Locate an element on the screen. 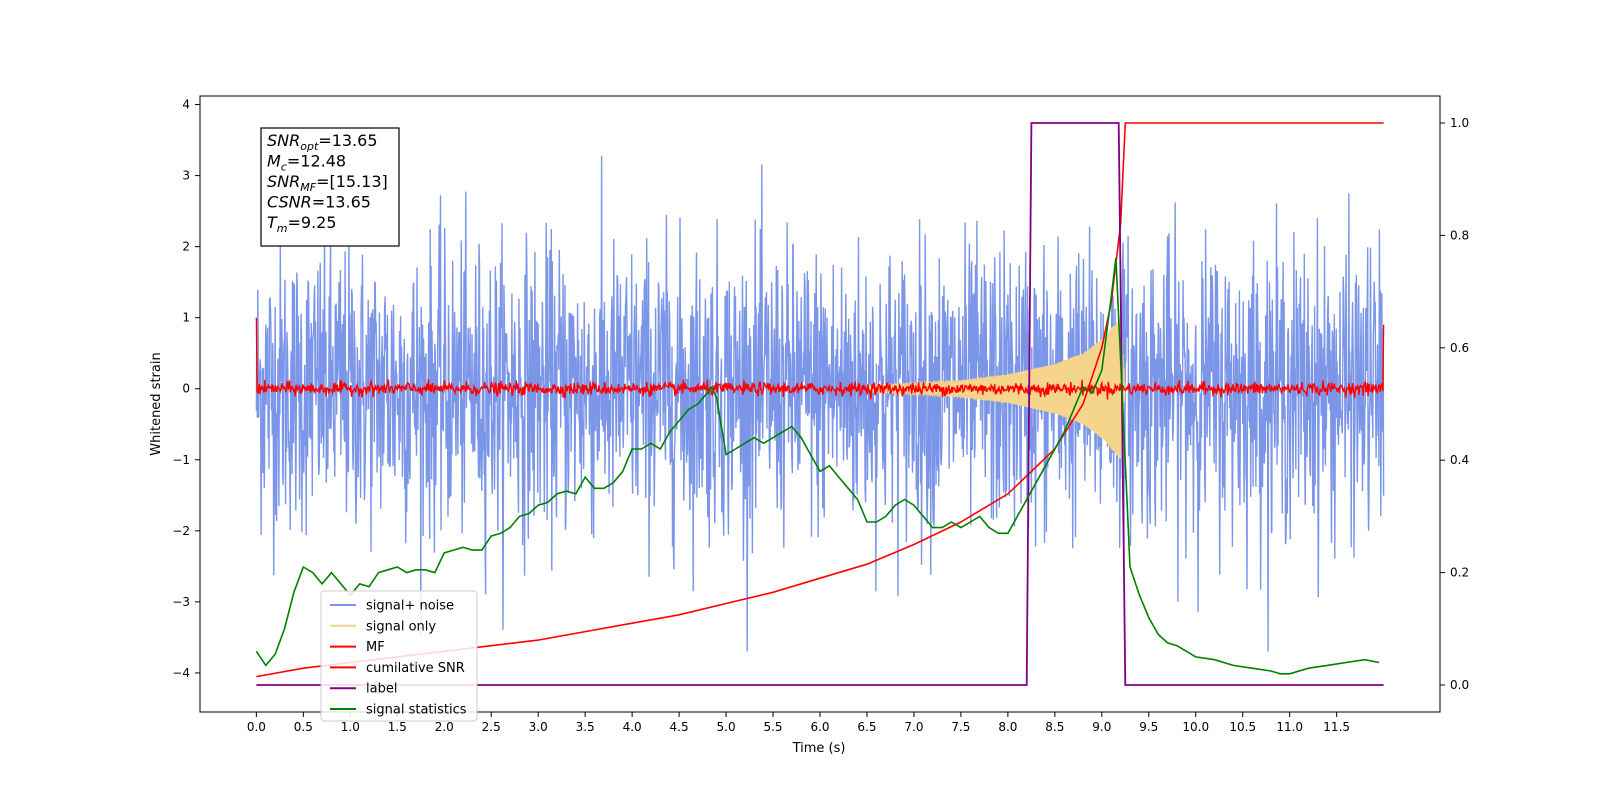 The width and height of the screenshot is (1600, 800). y-left-tick-label: 3 is located at coordinates (186, 176).